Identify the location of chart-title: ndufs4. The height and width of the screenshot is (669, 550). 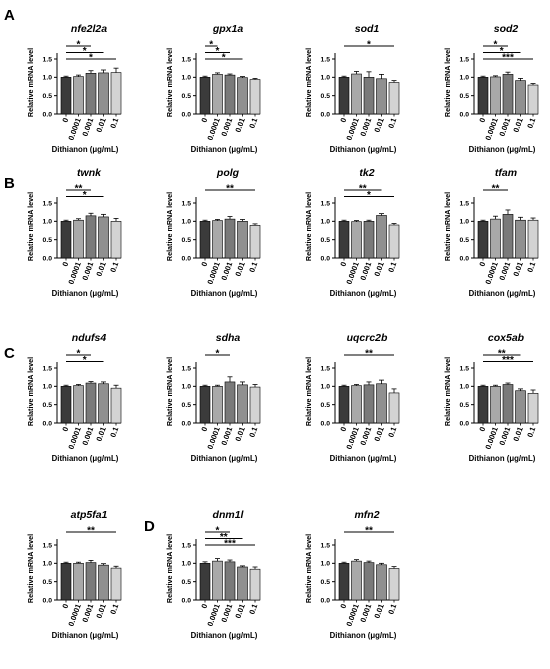
(89, 338).